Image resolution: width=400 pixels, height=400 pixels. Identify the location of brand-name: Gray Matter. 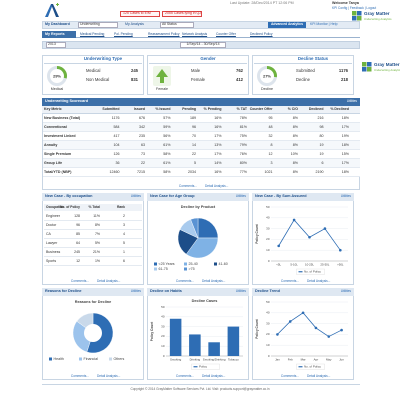
(387, 64).